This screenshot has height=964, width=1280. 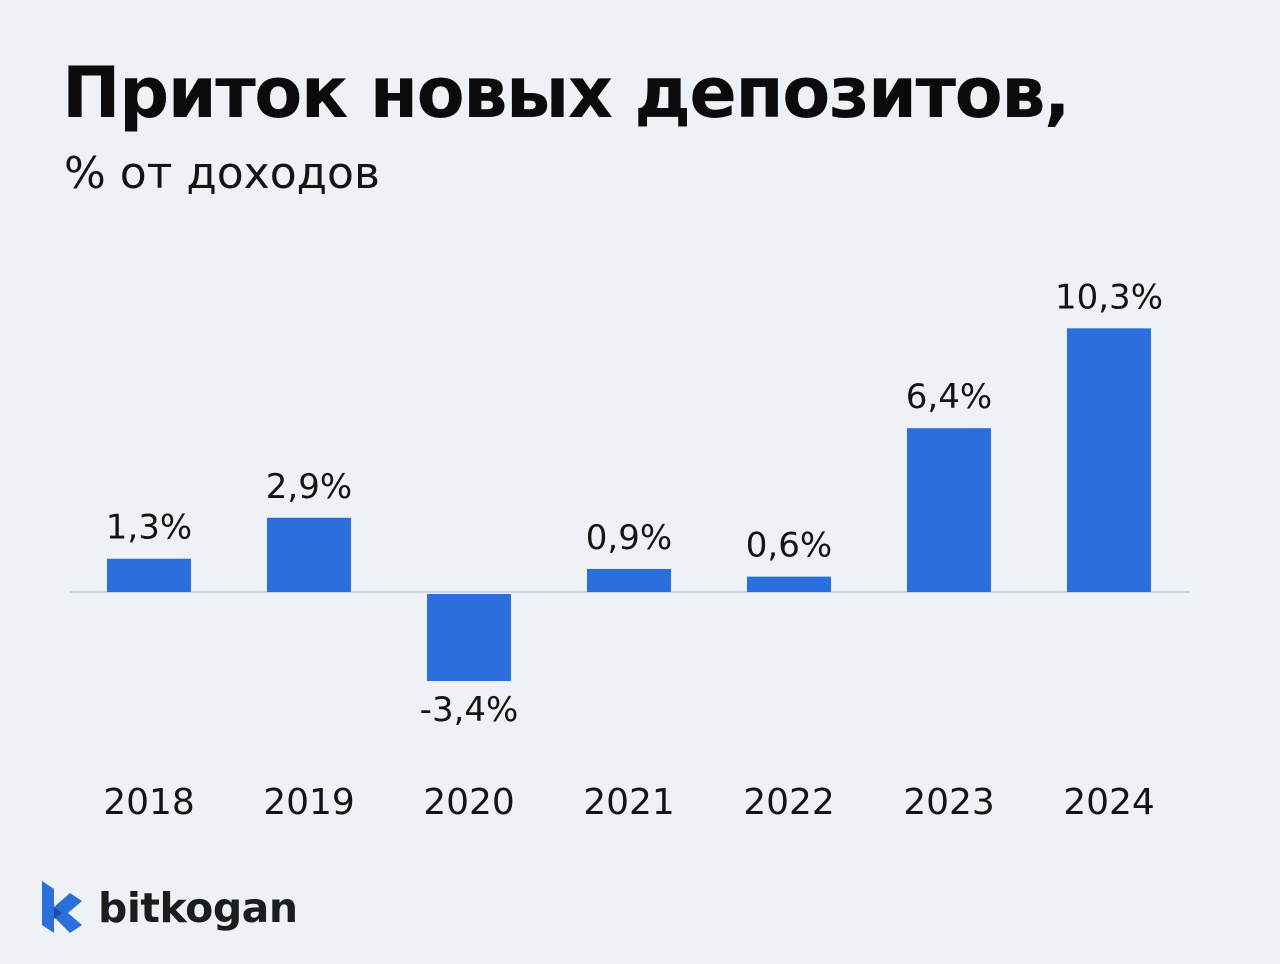 What do you see at coordinates (629, 802) in the screenshot?
I see `x-tick-label-2021: 2021` at bounding box center [629, 802].